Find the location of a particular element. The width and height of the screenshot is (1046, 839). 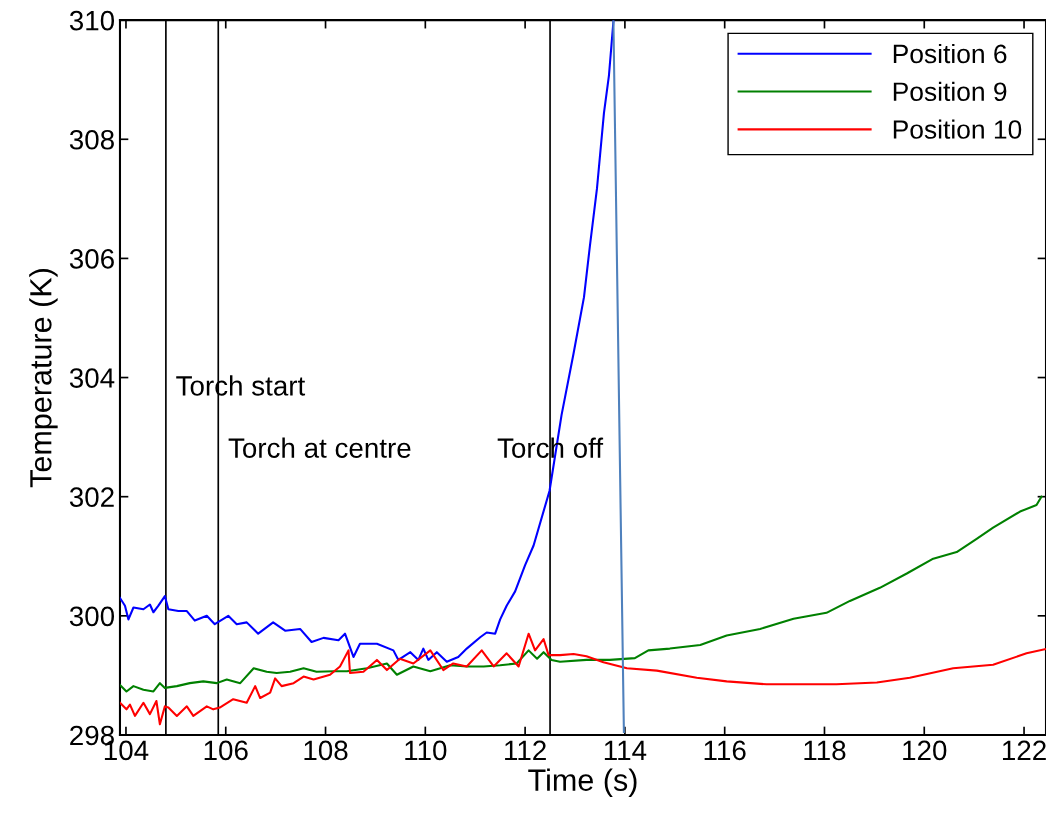

y-tick-label: 304 is located at coordinates (92, 378).